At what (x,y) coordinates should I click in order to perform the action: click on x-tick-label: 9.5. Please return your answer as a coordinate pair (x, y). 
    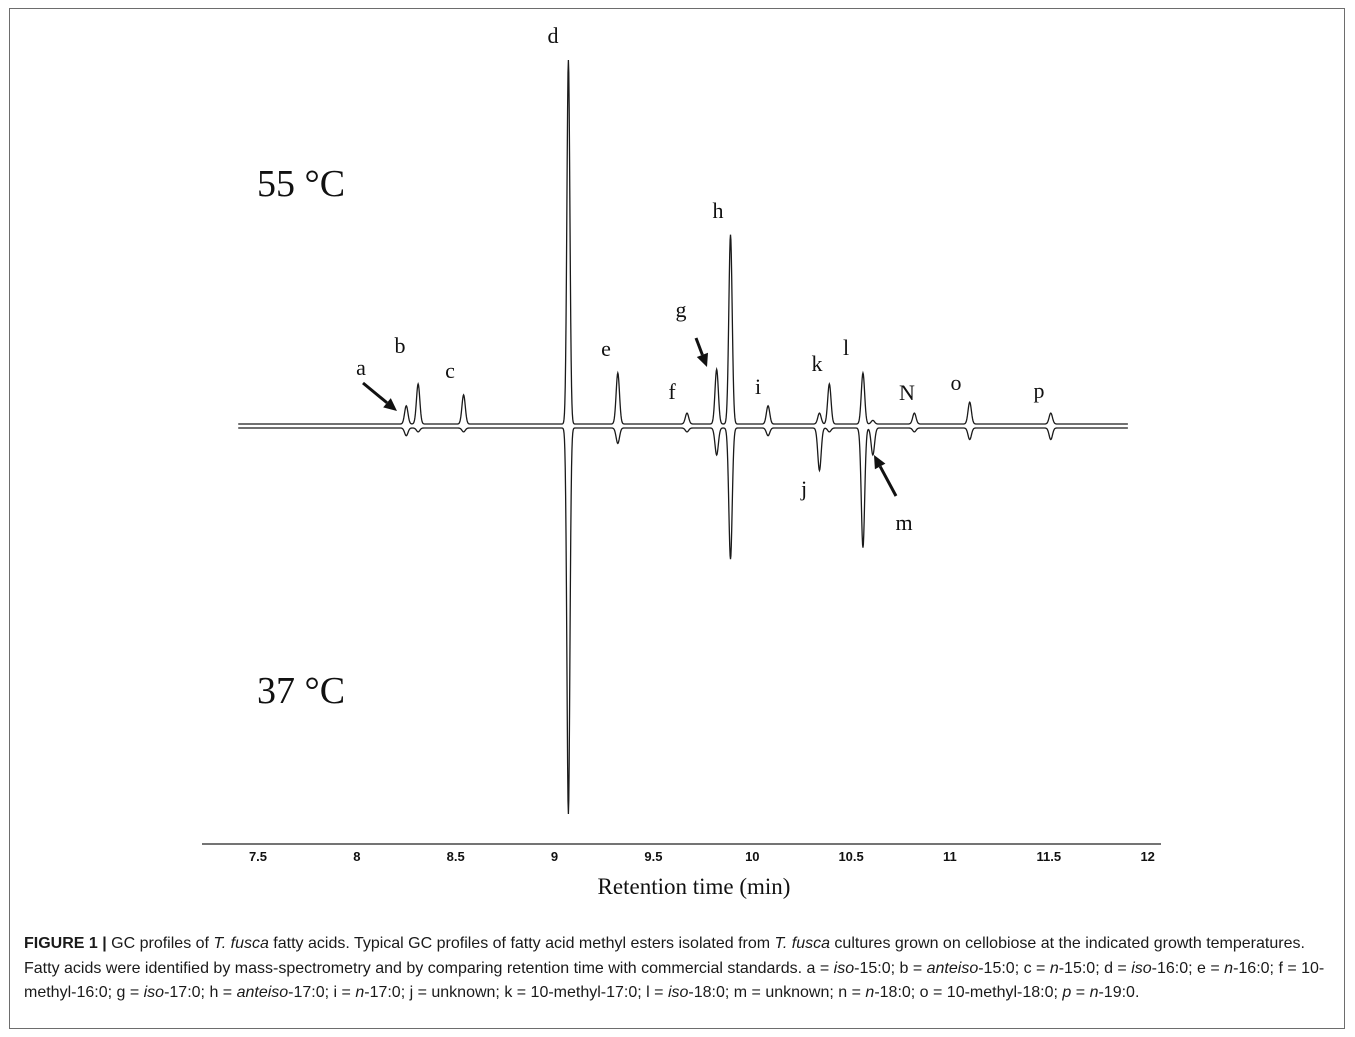
    Looking at the image, I should click on (653, 856).